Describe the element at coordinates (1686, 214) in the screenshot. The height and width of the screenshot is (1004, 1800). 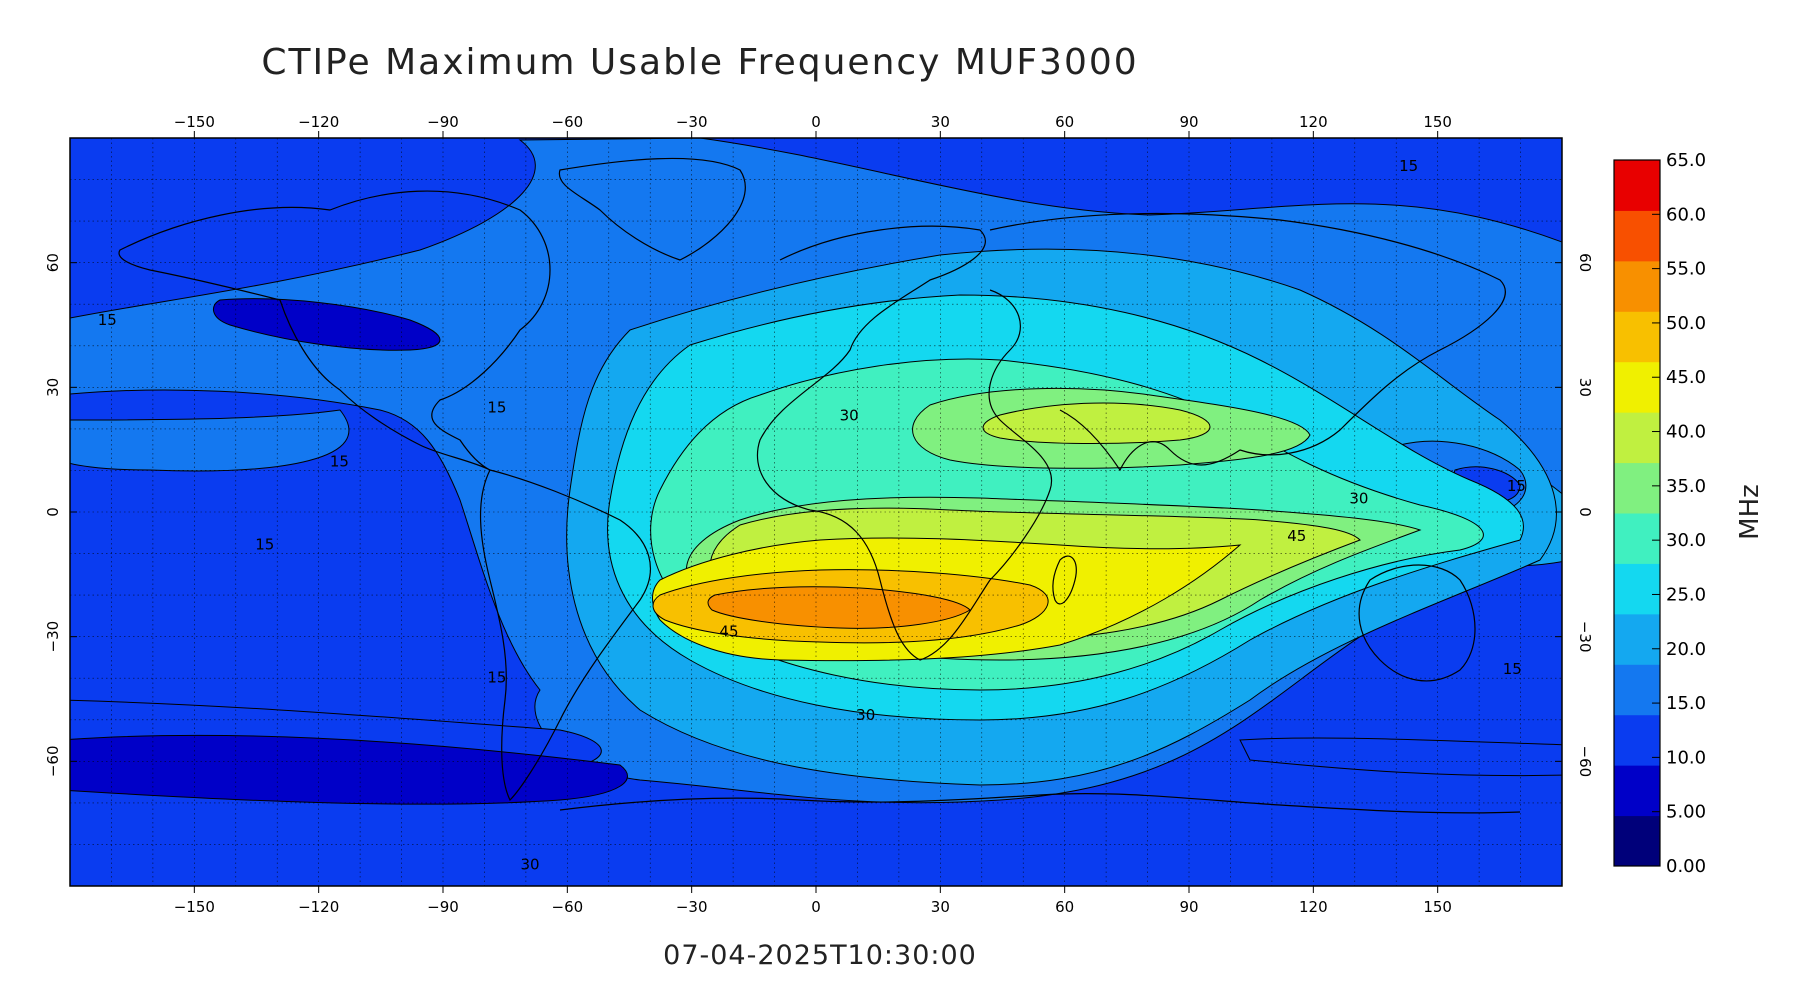
I see `colorbar-tick-label: 60.0` at that location.